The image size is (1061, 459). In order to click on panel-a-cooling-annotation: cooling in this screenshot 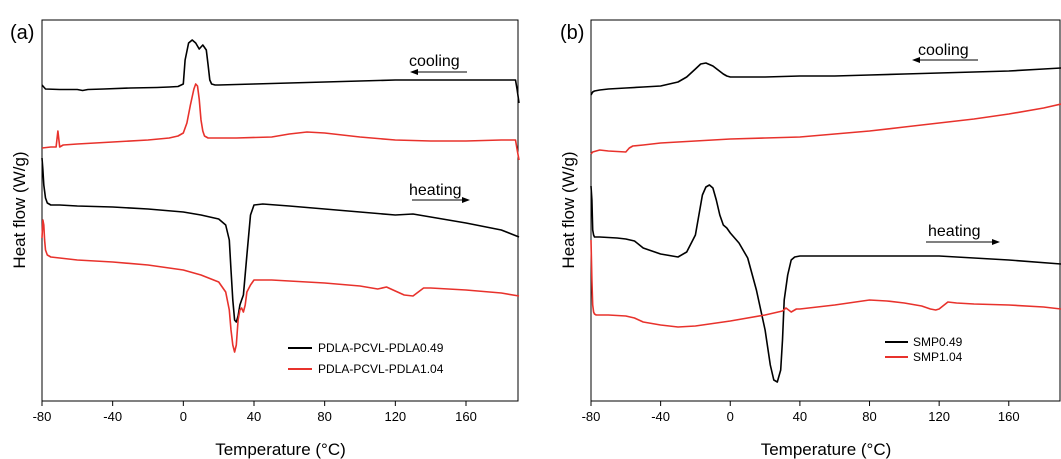, I will do `click(438, 64)`.